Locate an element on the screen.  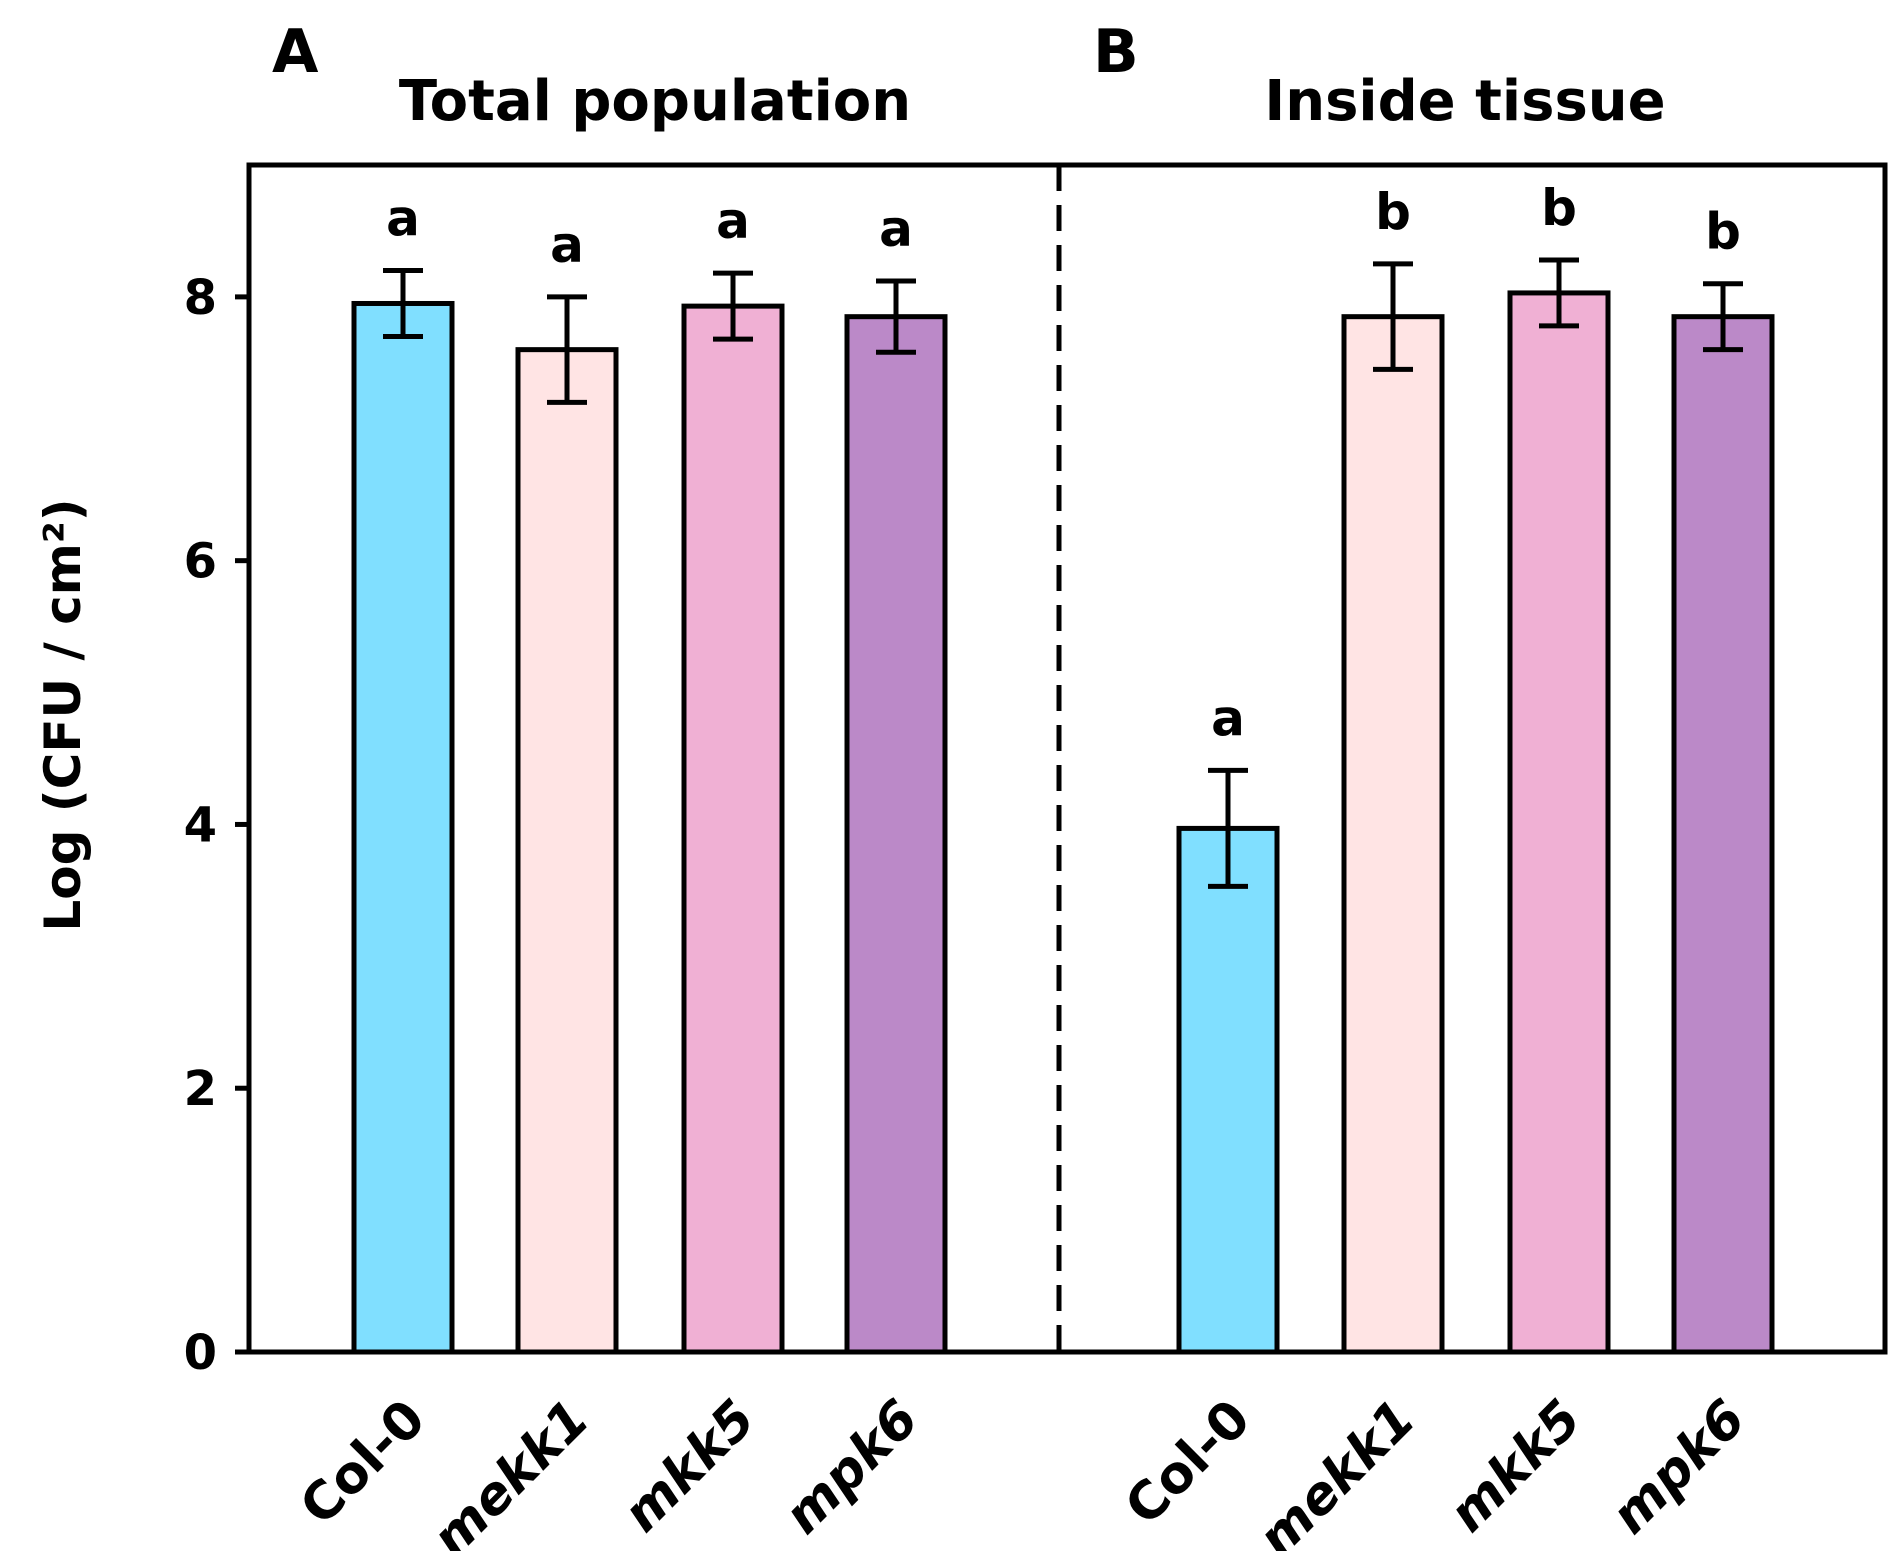
y-tick-label: 6 is located at coordinates (200, 562).